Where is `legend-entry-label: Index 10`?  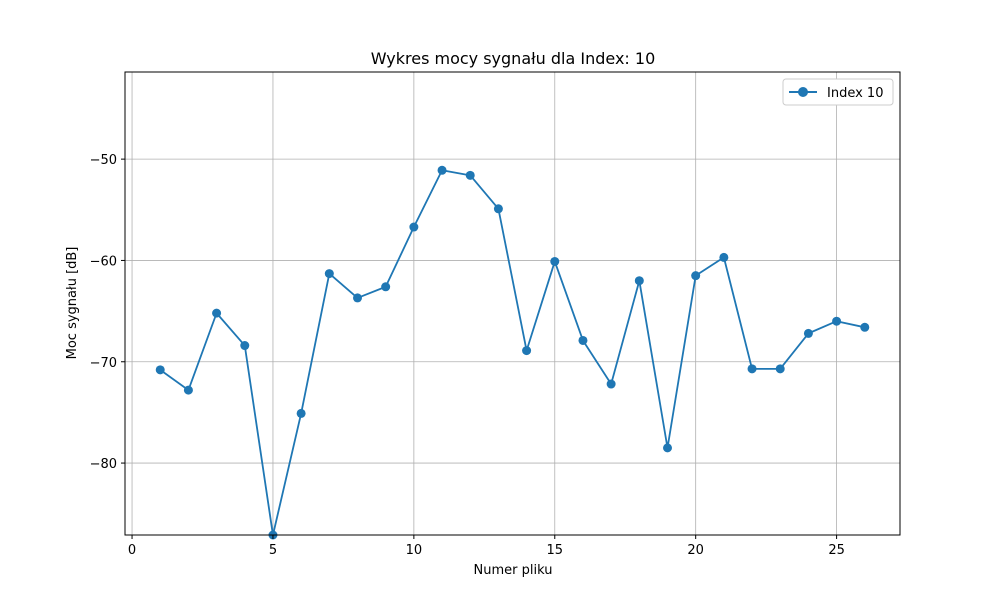 legend-entry-label: Index 10 is located at coordinates (855, 93).